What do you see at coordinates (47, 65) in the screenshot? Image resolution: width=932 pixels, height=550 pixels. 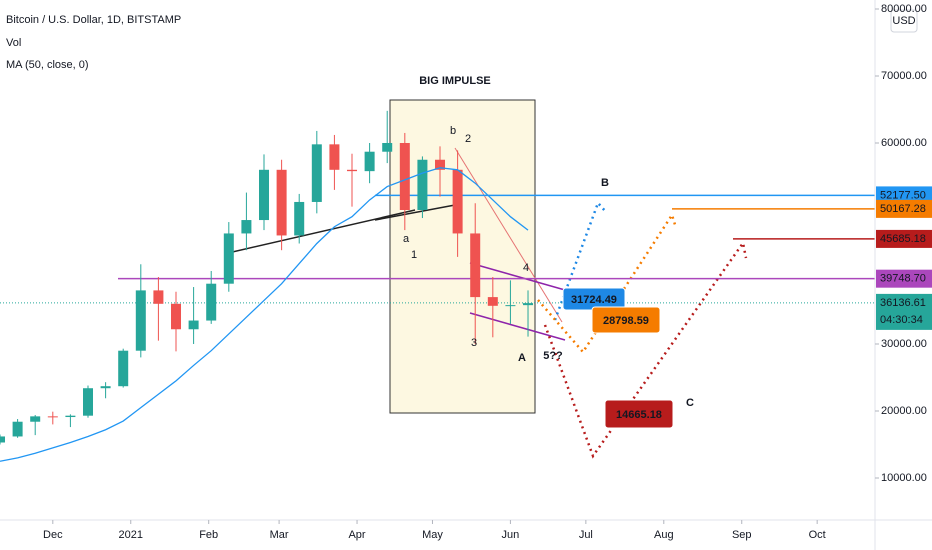 I see `indicator: MA (50, close, 0)` at bounding box center [47, 65].